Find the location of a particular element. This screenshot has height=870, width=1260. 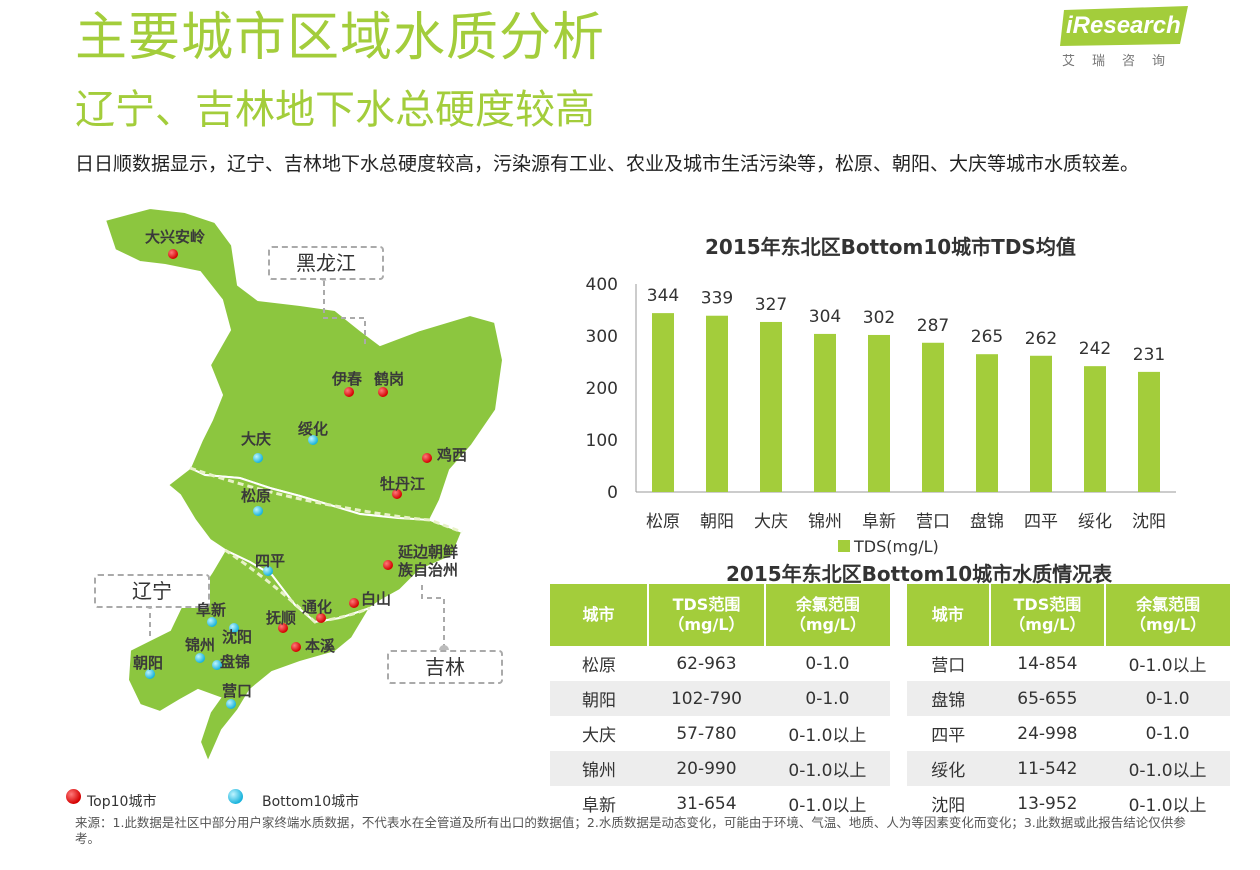

table-cell: 20-990 is located at coordinates (706, 768).